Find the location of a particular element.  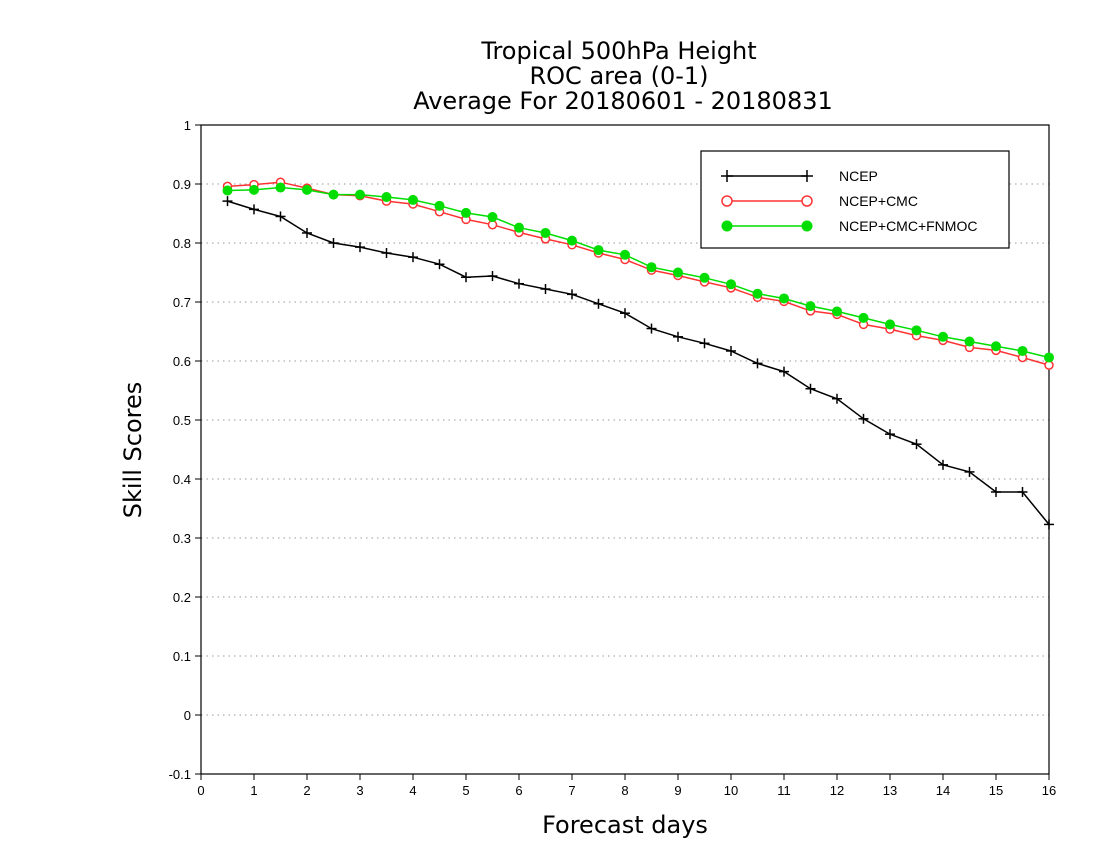

y-tick-label: 0.7 is located at coordinates (182, 302).